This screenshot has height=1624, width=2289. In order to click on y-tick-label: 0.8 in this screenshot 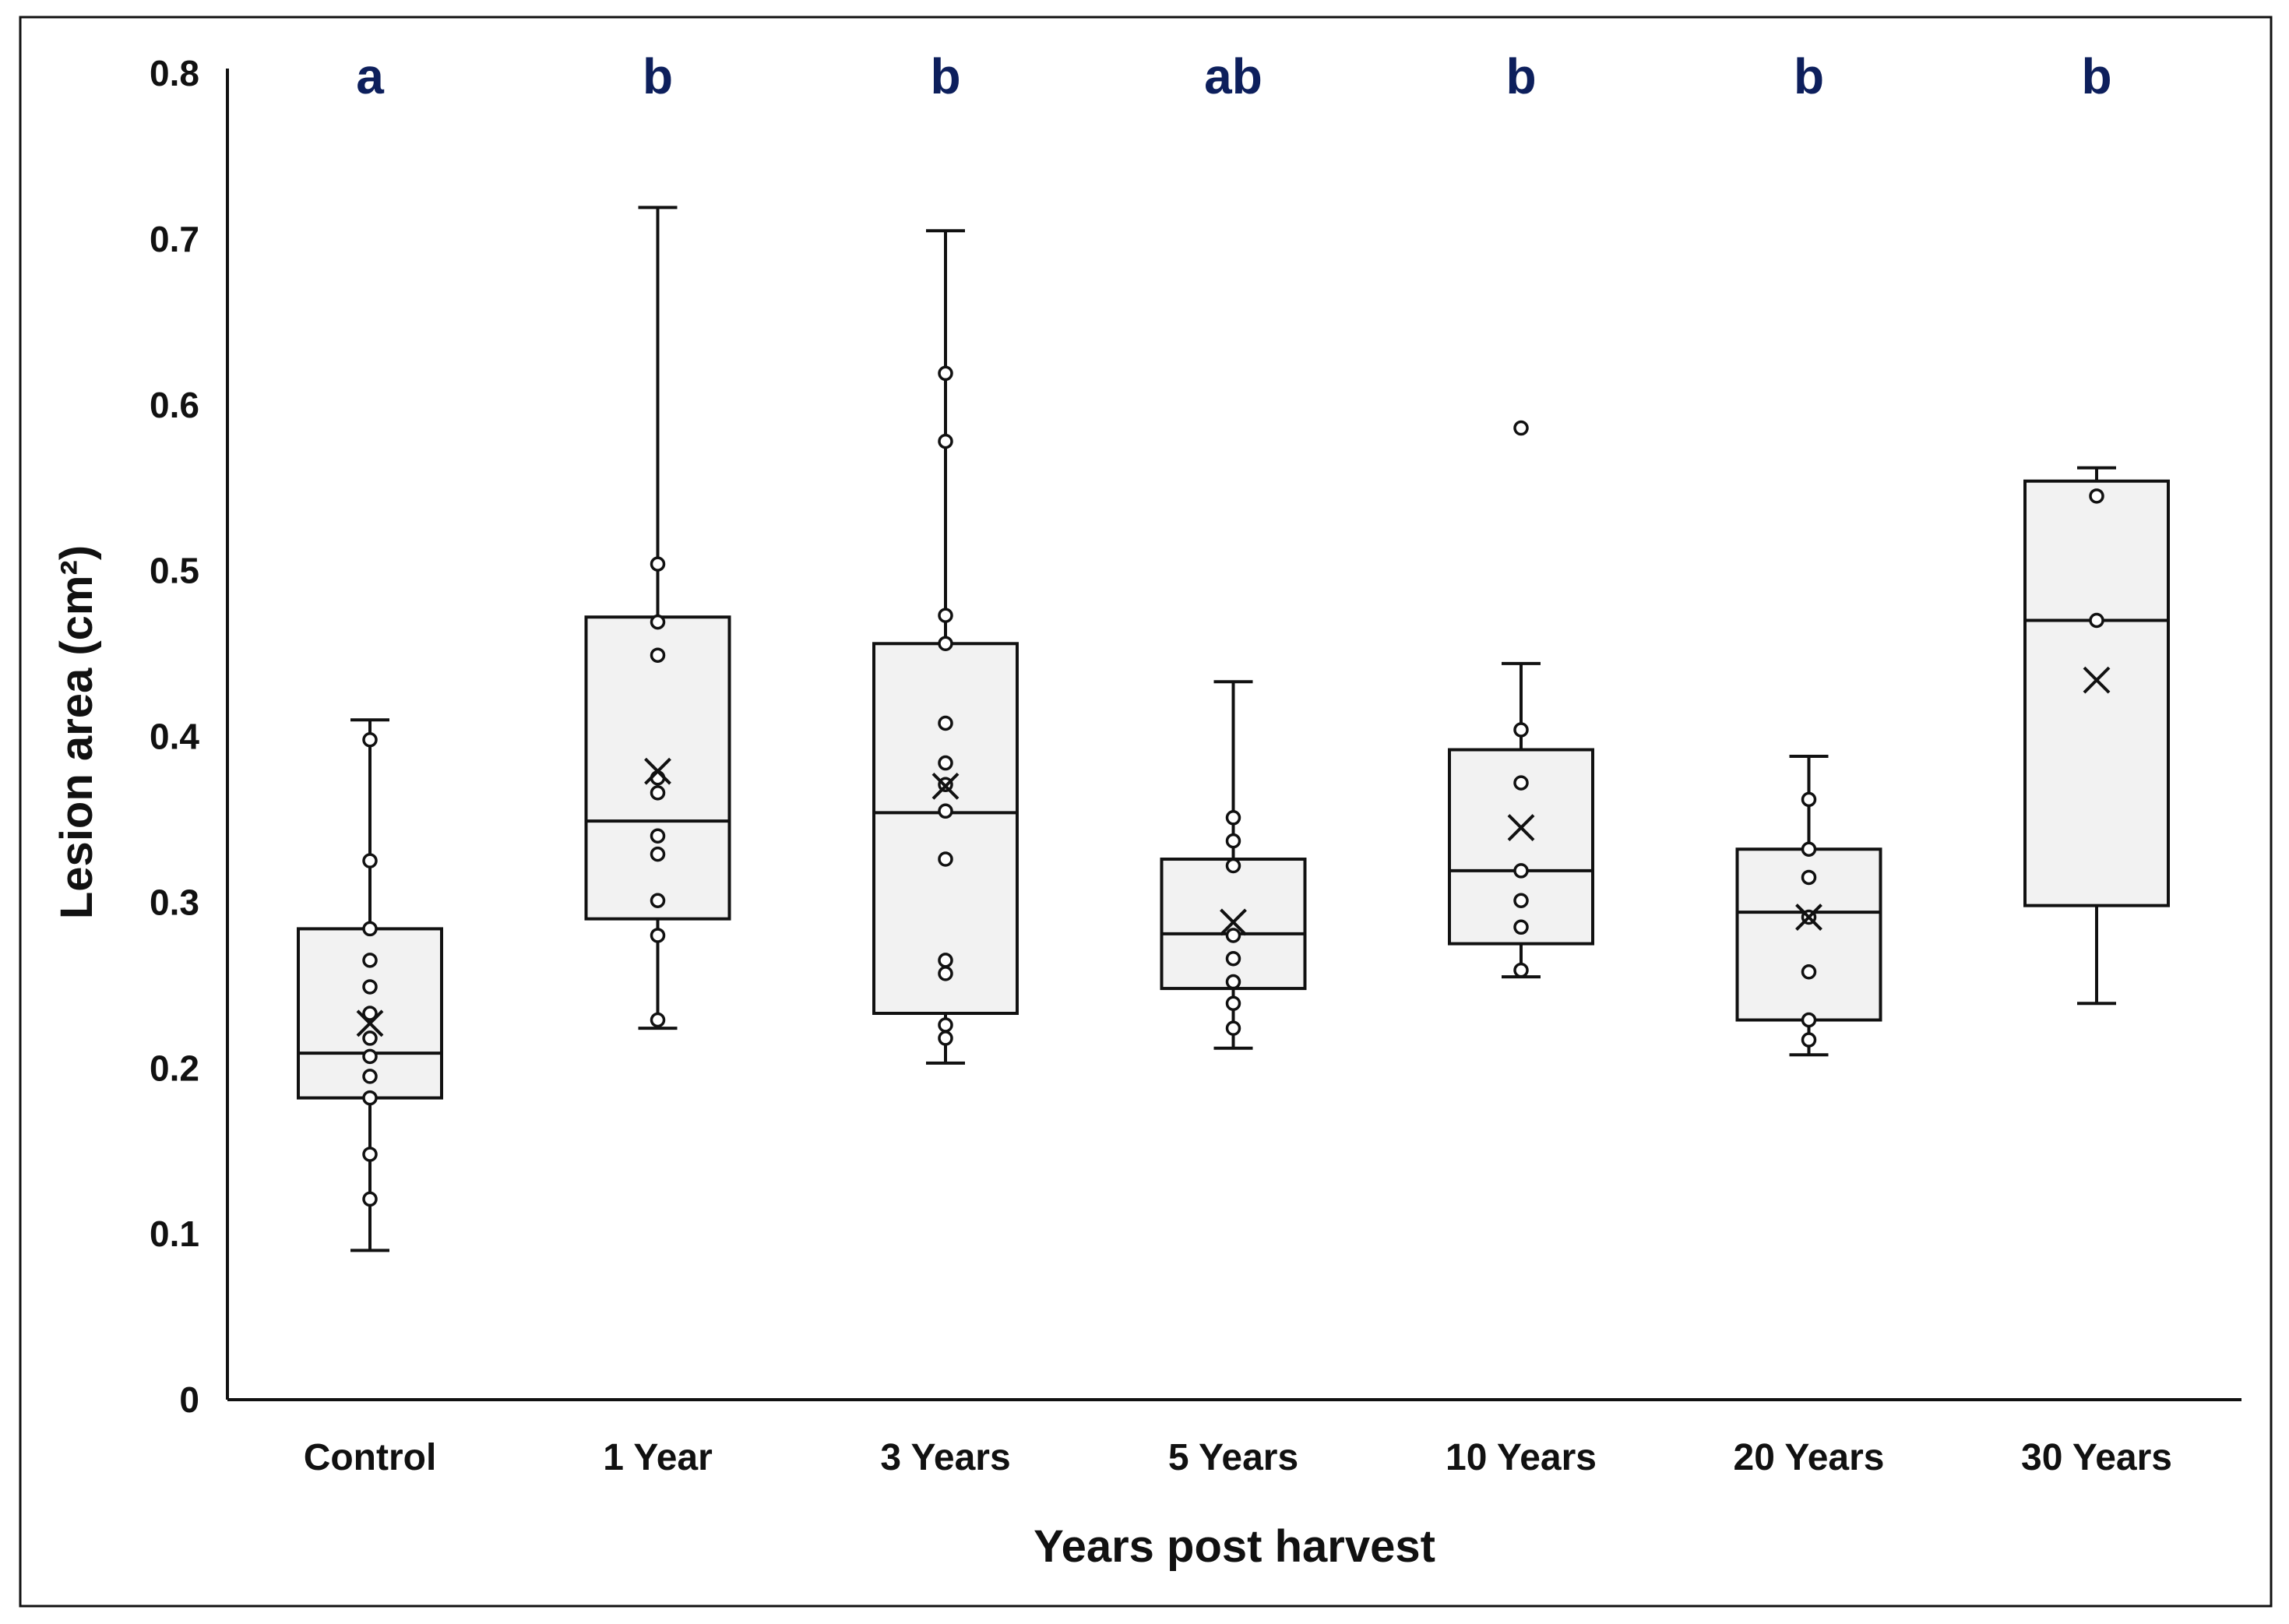, I will do `click(174, 73)`.